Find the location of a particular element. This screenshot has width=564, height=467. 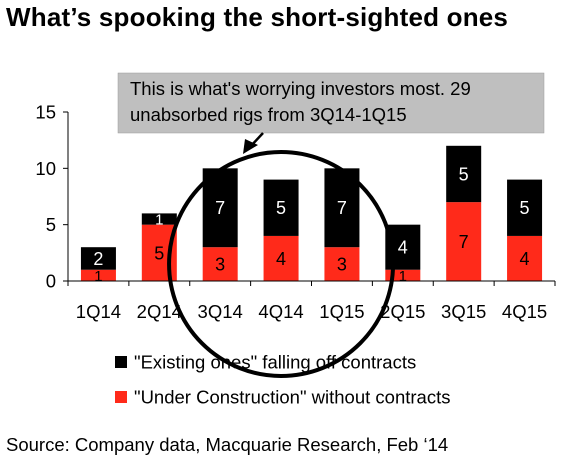

chart-title: What’s spooking the short-sighted ones is located at coordinates (257, 17).